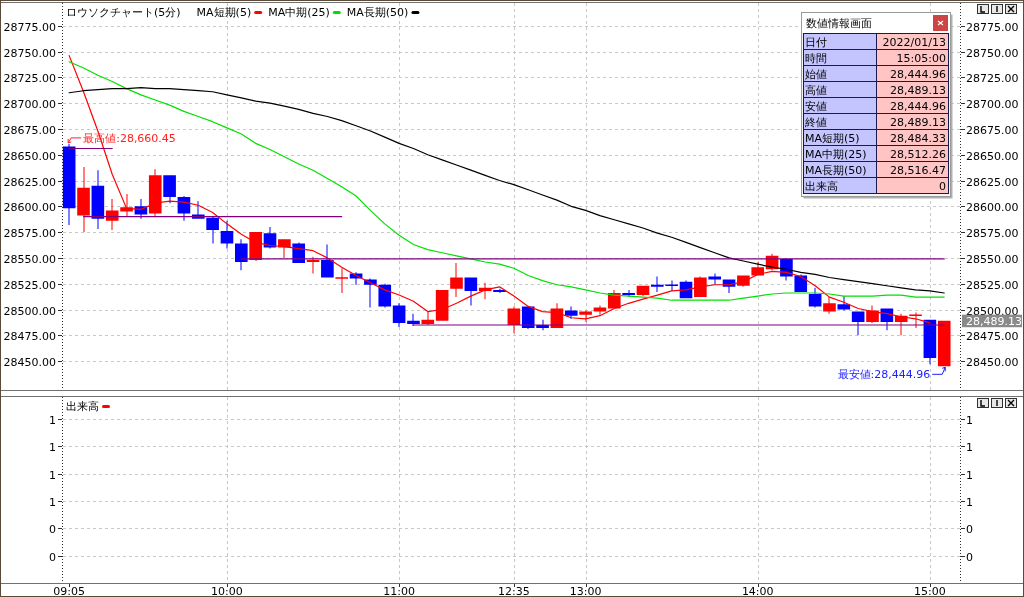 The width and height of the screenshot is (1024, 597). What do you see at coordinates (992, 104) in the screenshot?
I see `y2-tick-label: 28700.00` at bounding box center [992, 104].